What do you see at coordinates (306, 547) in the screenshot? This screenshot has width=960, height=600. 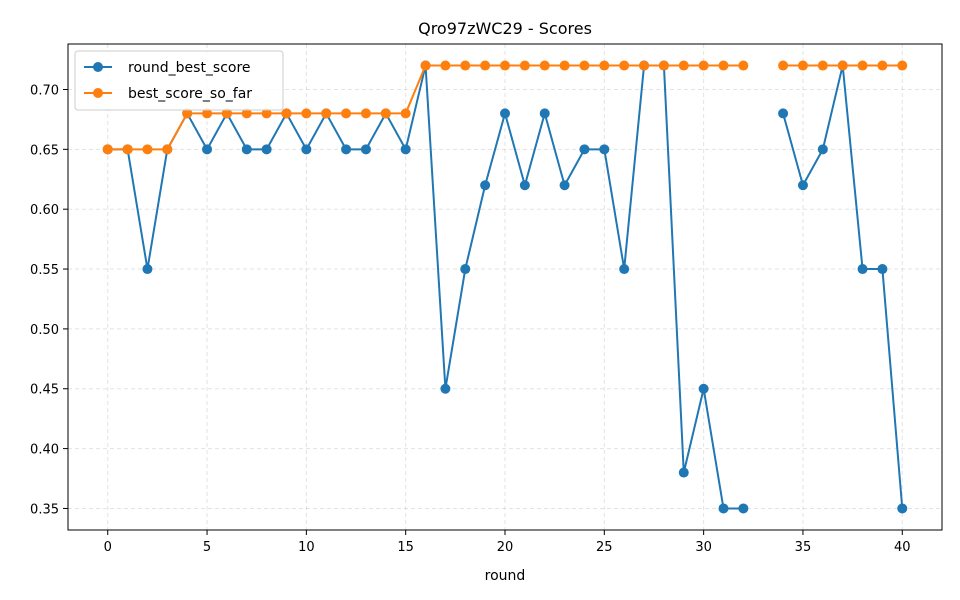 I see `x-tick-label: 10` at bounding box center [306, 547].